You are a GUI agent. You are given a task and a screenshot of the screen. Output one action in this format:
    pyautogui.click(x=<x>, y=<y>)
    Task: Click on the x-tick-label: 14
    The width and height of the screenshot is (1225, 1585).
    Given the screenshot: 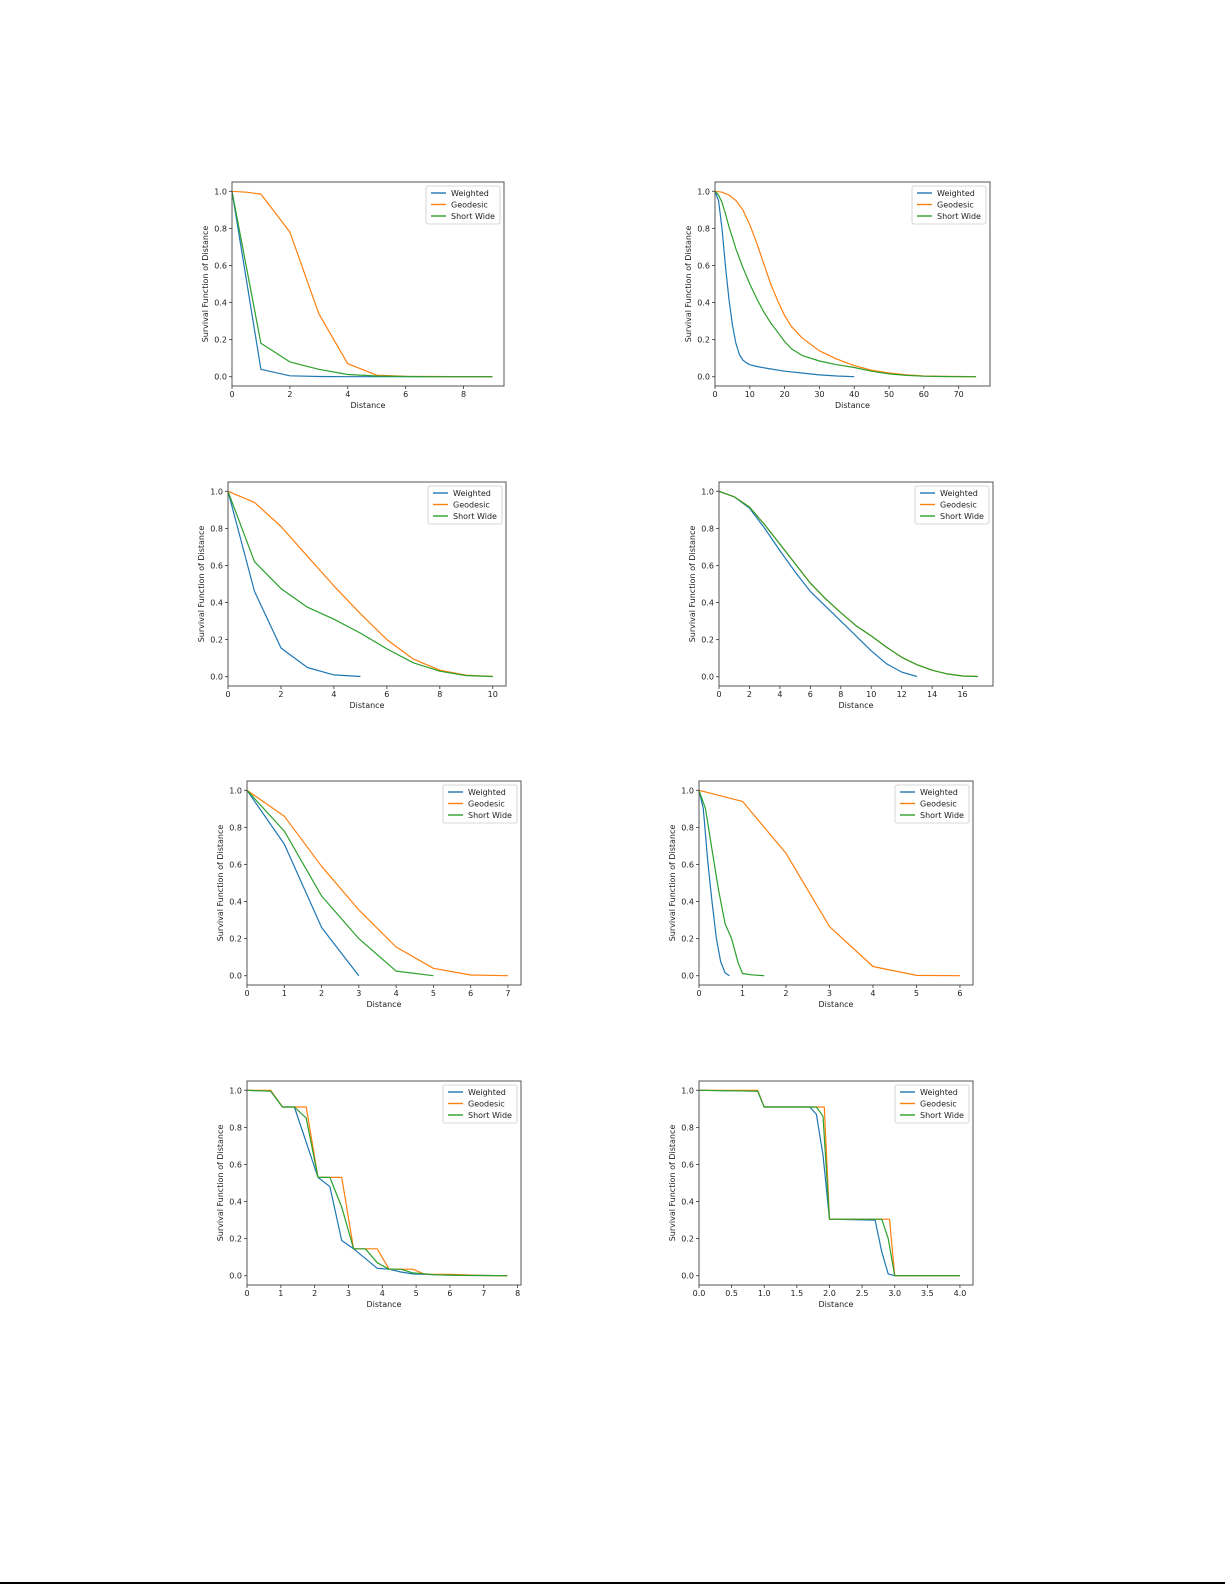 What is the action you would take?
    pyautogui.click(x=932, y=694)
    